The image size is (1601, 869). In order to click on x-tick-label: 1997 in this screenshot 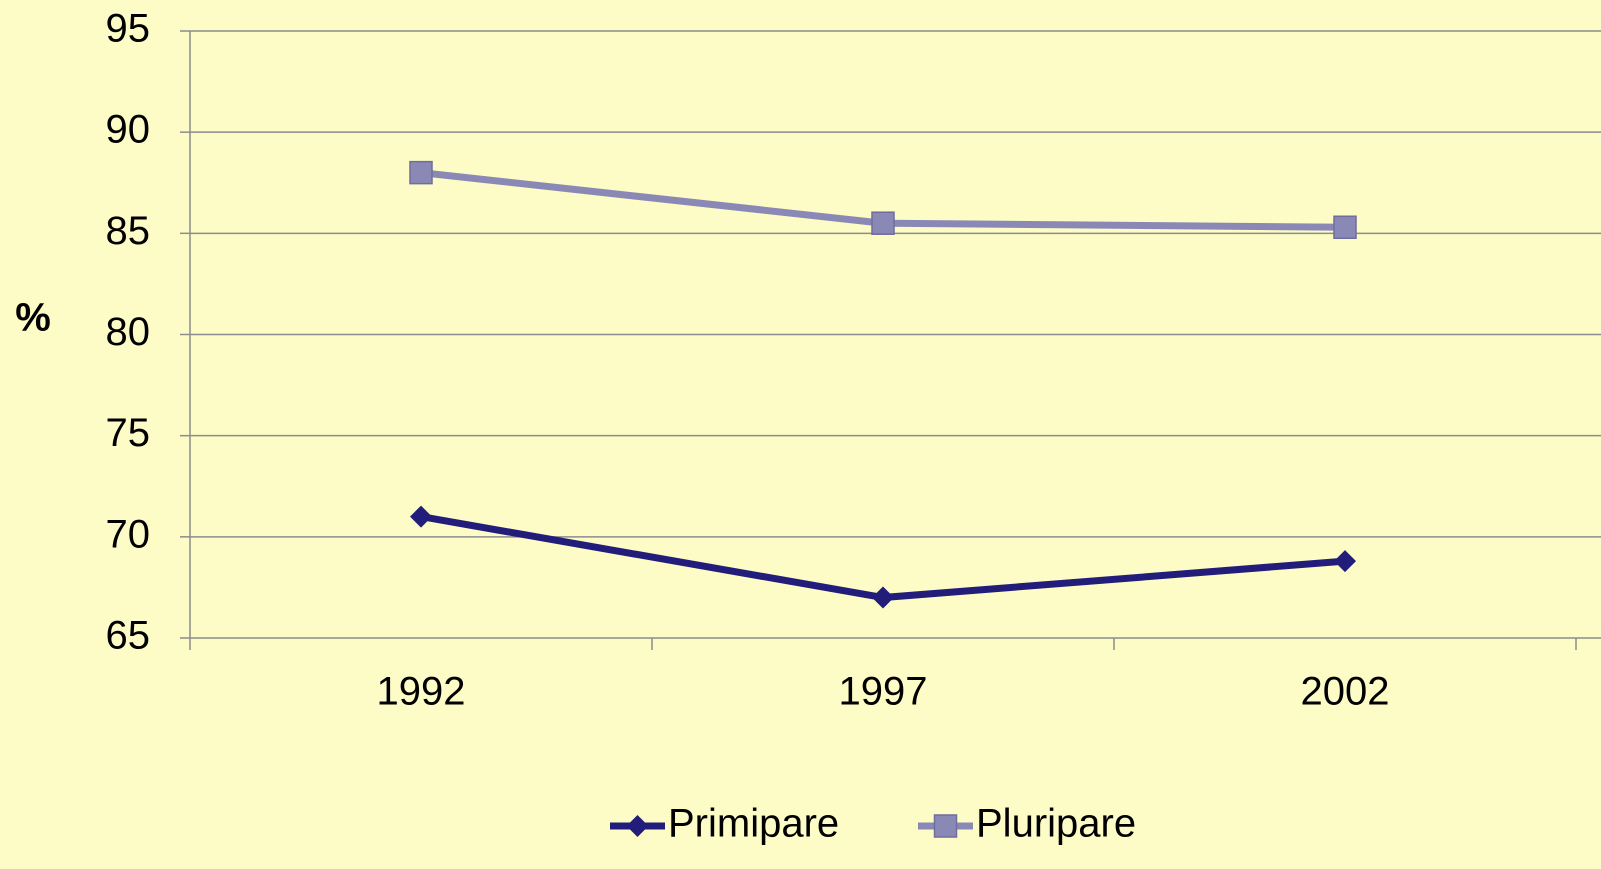, I will do `click(883, 692)`.